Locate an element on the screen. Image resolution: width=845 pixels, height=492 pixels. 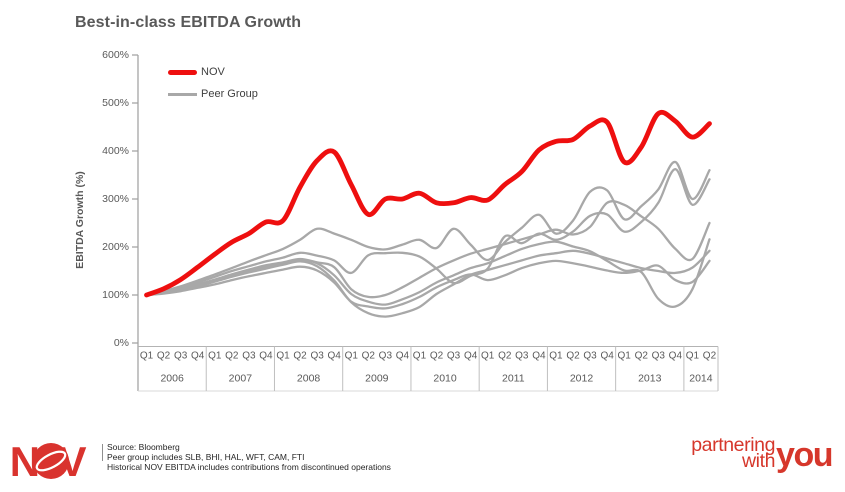
x-year-label: 2007 is located at coordinates (241, 379).